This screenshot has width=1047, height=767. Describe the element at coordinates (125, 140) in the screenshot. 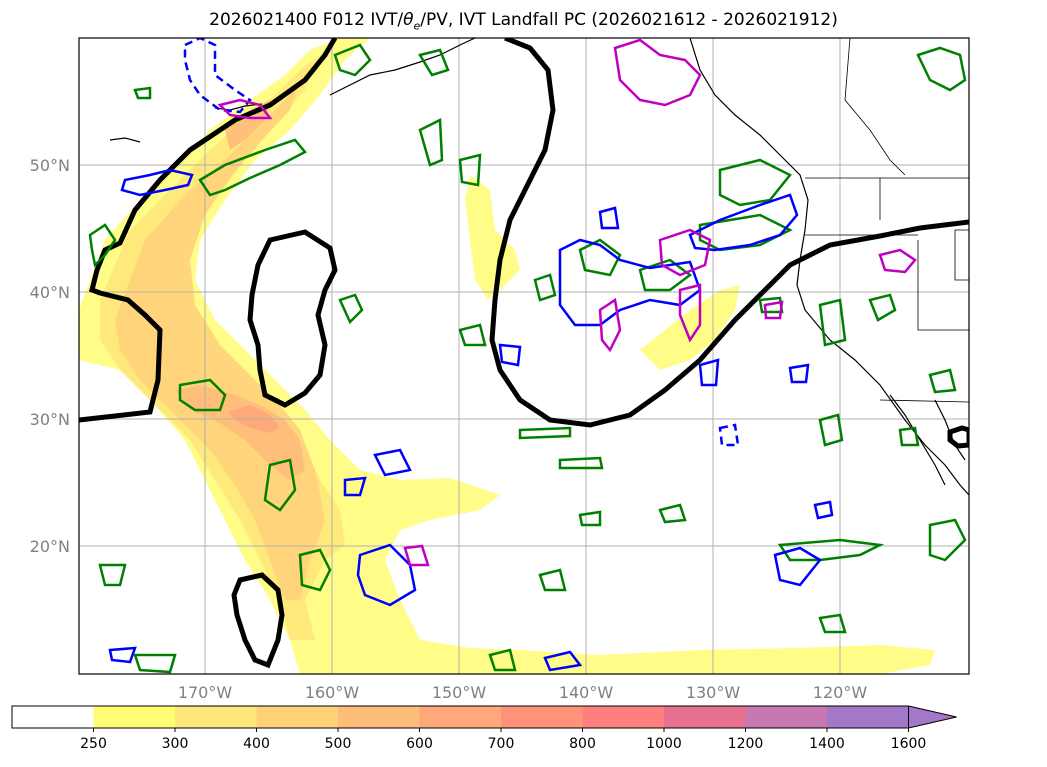

I see `coastline-aleutians-west` at that location.